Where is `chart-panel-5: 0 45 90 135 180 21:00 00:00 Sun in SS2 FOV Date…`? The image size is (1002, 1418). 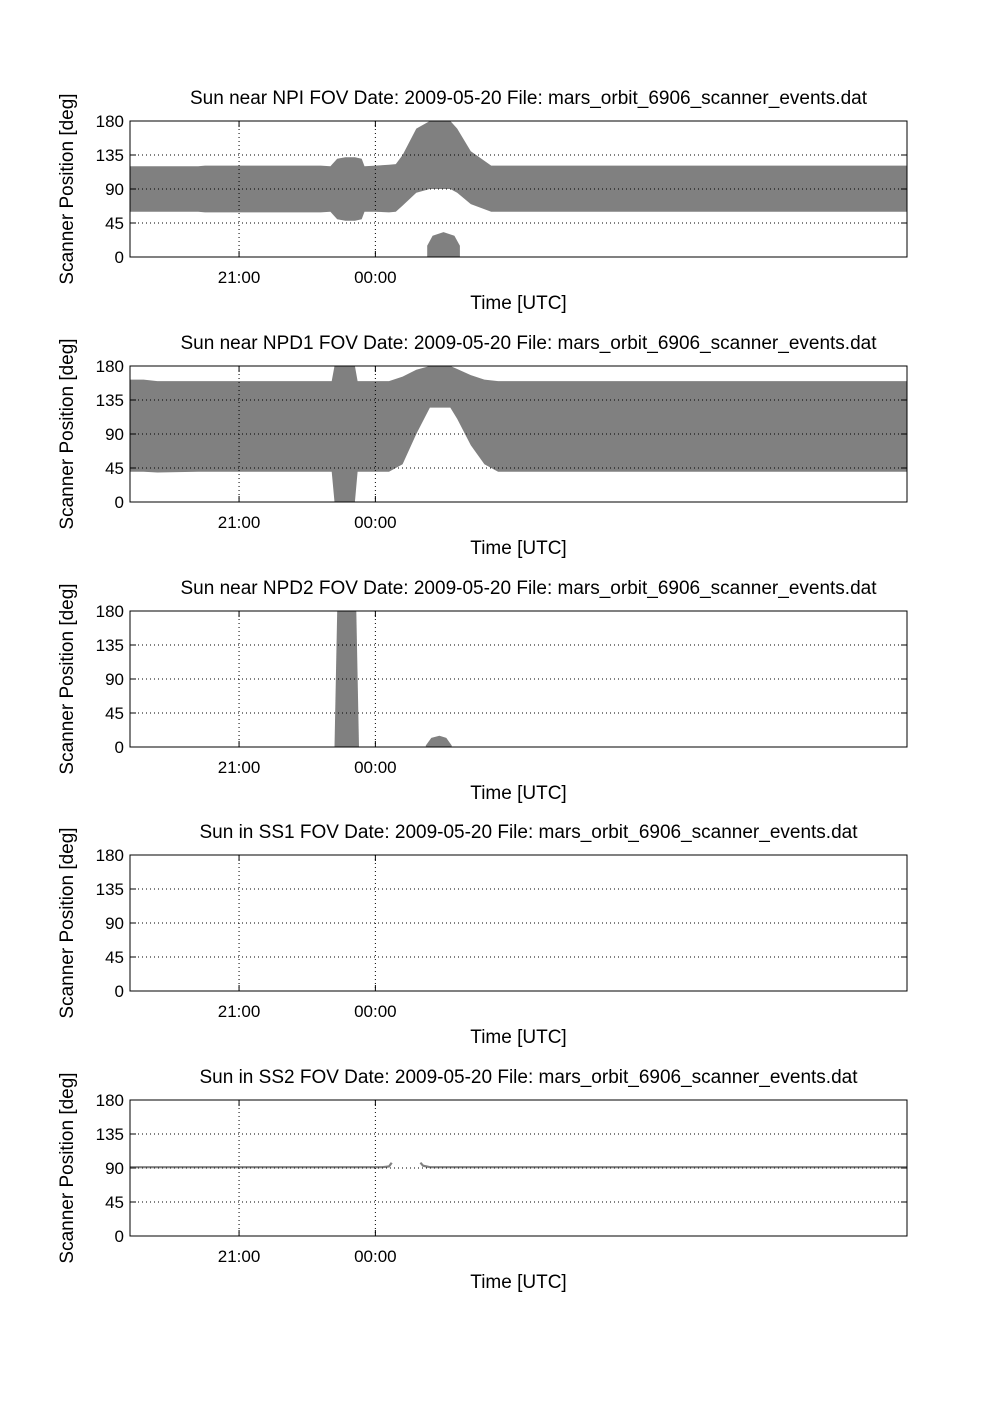 chart-panel-5: 0 45 90 135 180 21:00 00:00 Sun in SS2 FOV Date… is located at coordinates (482, 1180).